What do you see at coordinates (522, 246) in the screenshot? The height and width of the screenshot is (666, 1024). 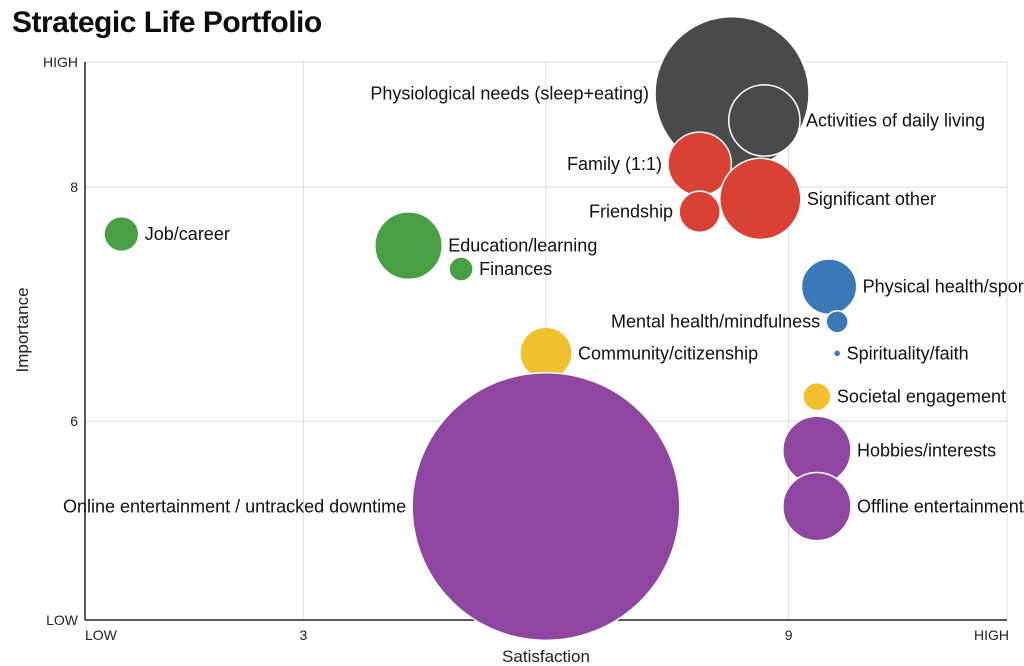 I see `label-education-learning: Education/learning` at bounding box center [522, 246].